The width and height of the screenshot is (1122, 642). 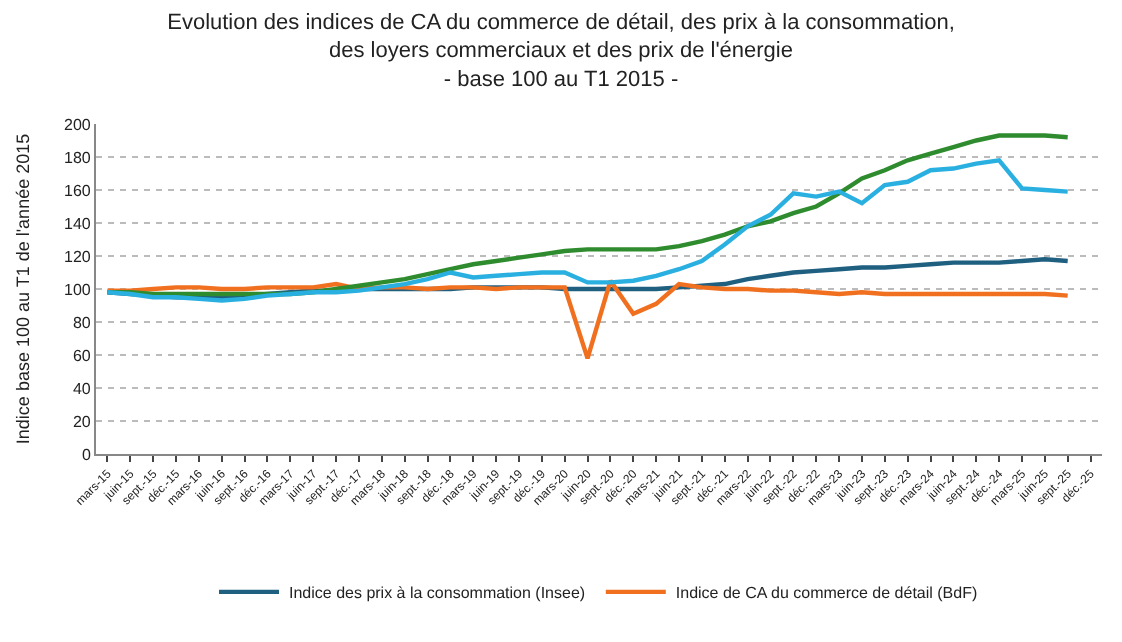 What do you see at coordinates (437, 593) in the screenshot?
I see `legend-label: Indice des prix à la consommation (Insee)` at bounding box center [437, 593].